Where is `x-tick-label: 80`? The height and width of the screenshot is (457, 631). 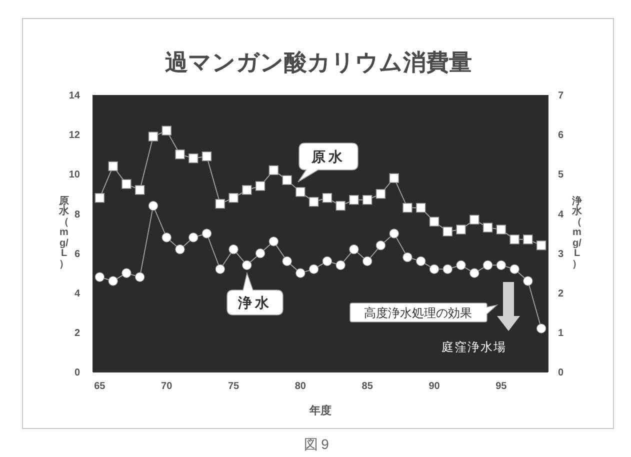
x-tick-label: 80 is located at coordinates (300, 386).